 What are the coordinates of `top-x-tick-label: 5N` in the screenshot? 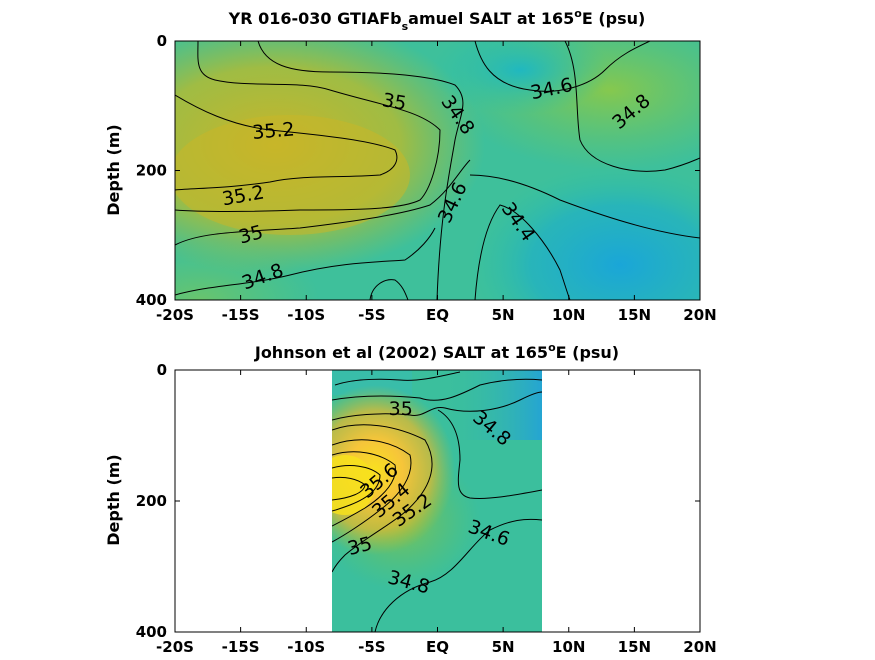 It's located at (503, 315).